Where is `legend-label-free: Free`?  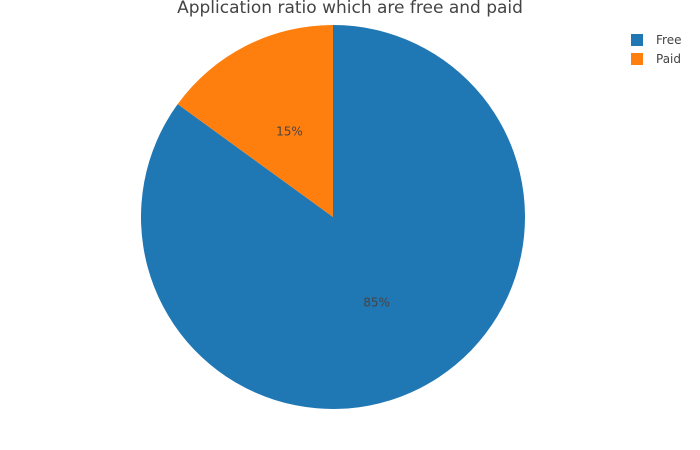 legend-label-free: Free is located at coordinates (668, 40).